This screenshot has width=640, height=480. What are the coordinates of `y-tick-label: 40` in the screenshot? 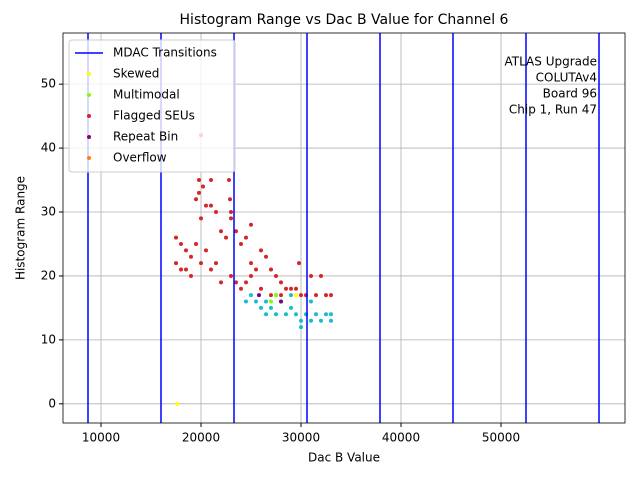 It's located at (48, 148).